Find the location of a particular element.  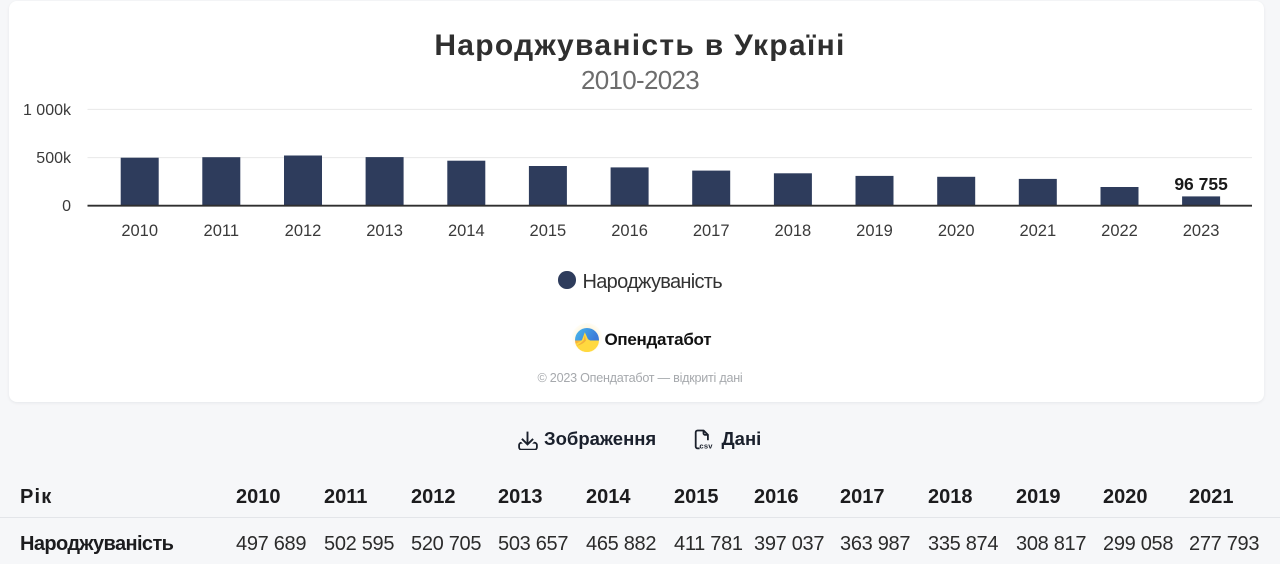

svg-text: 2015 is located at coordinates (548, 231).